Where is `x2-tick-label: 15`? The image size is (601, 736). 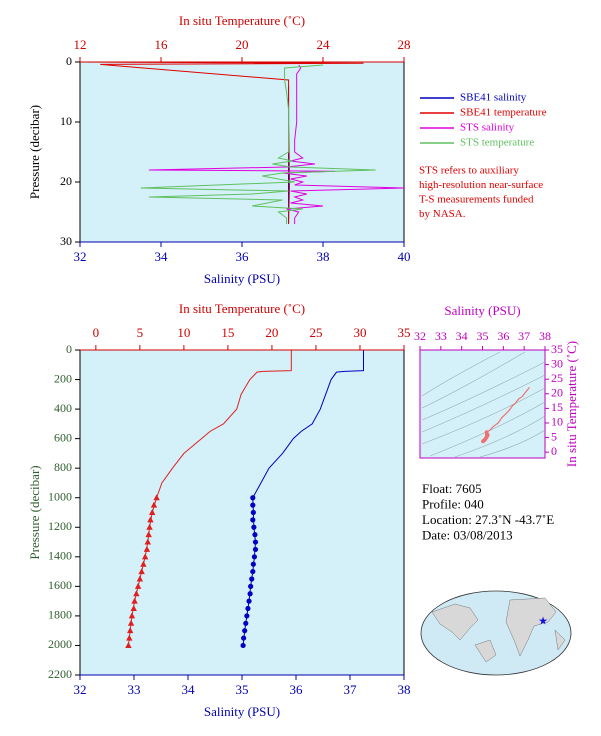 x2-tick-label: 15 is located at coordinates (227, 332).